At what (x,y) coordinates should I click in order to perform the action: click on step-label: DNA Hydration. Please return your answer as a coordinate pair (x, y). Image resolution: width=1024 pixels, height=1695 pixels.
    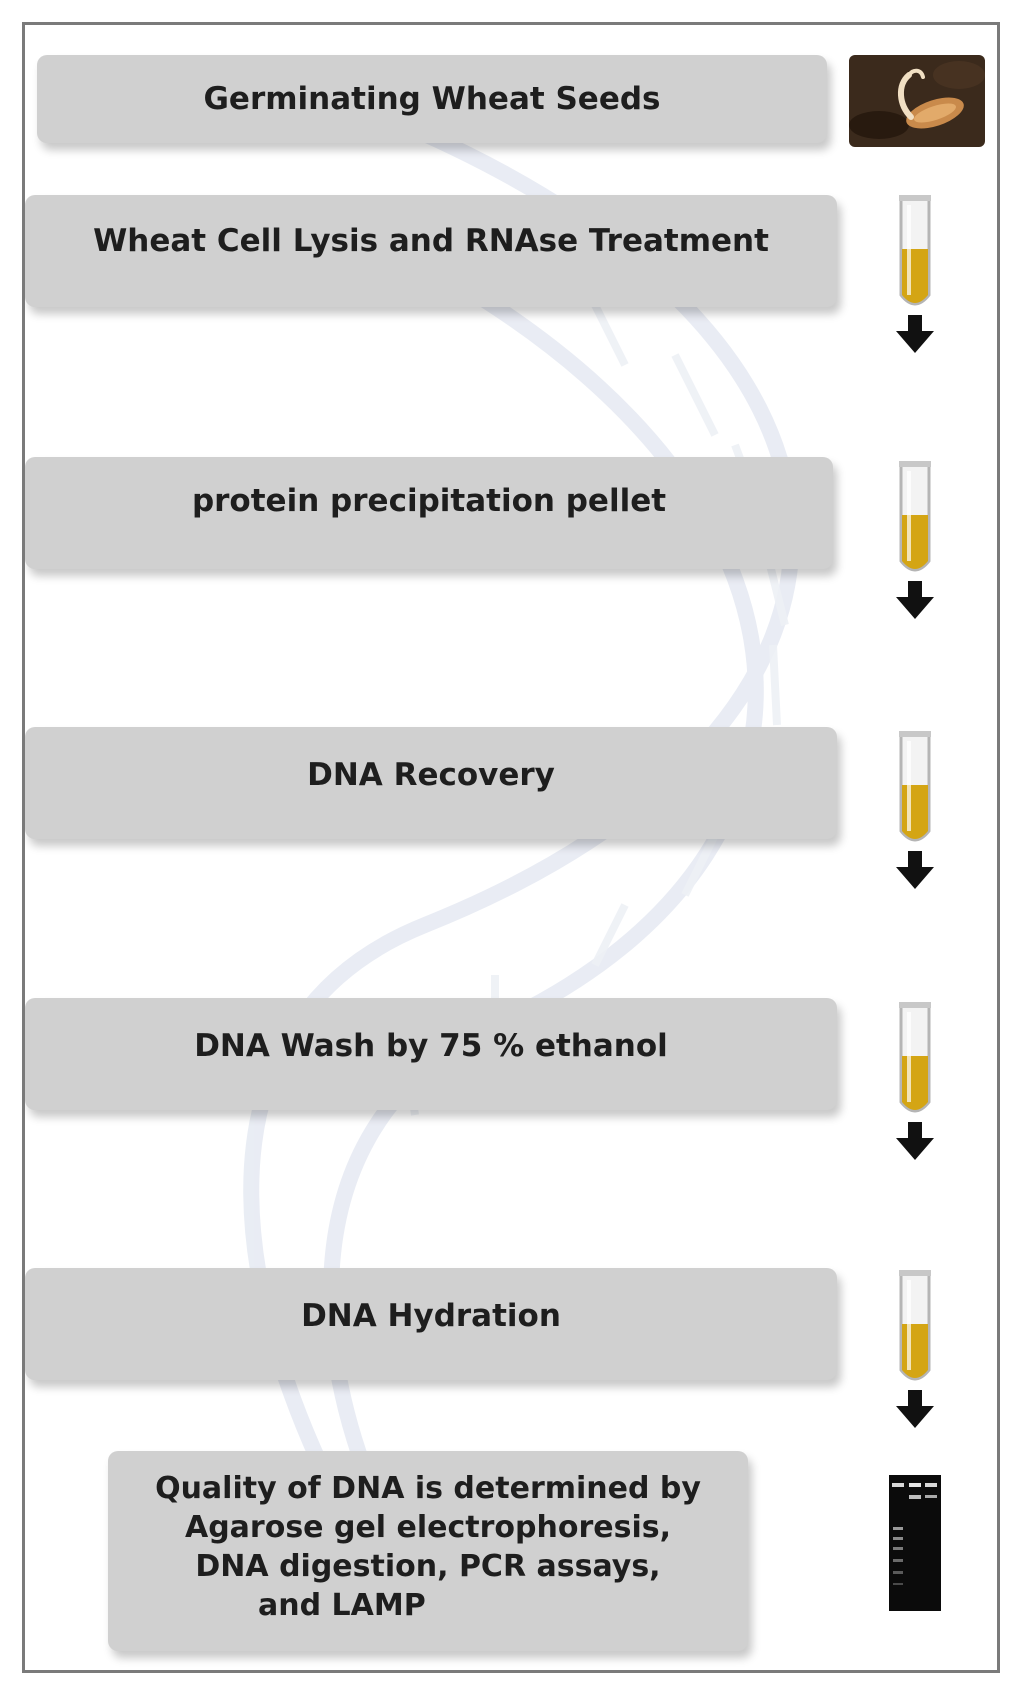
    Looking at the image, I should click on (431, 1316).